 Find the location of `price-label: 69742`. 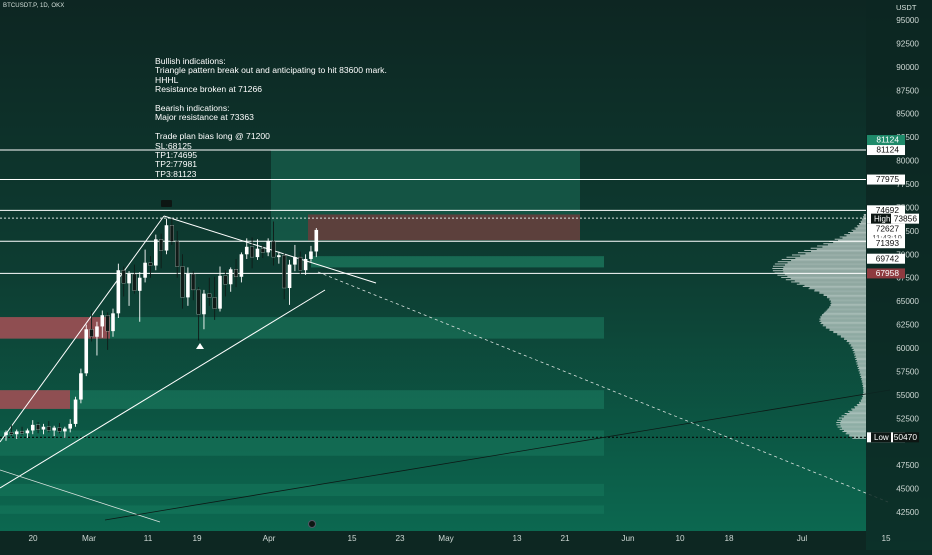

price-label: 69742 is located at coordinates (886, 258).